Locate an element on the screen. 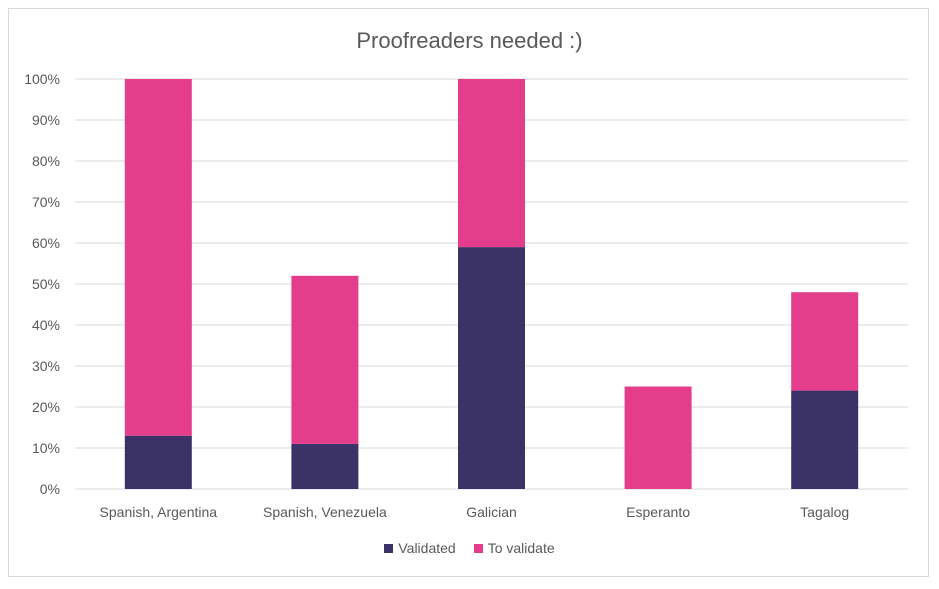  y-tick-label: 40% is located at coordinates (46, 325).